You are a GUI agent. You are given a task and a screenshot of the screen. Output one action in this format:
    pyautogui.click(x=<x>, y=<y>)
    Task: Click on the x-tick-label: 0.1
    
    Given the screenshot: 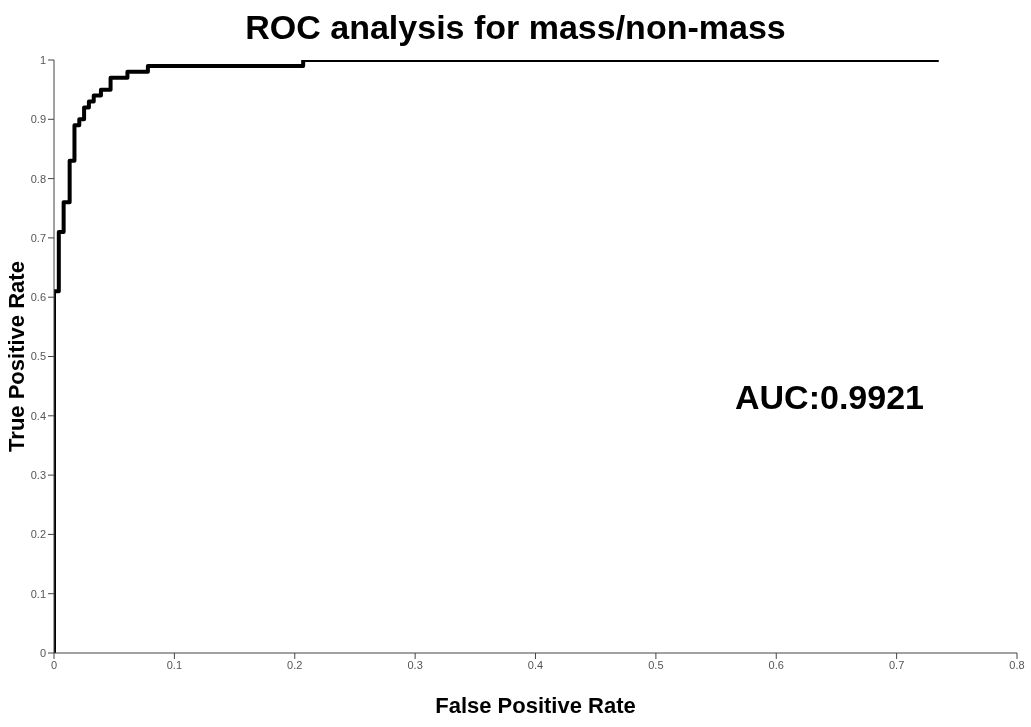 What is the action you would take?
    pyautogui.click(x=174, y=664)
    